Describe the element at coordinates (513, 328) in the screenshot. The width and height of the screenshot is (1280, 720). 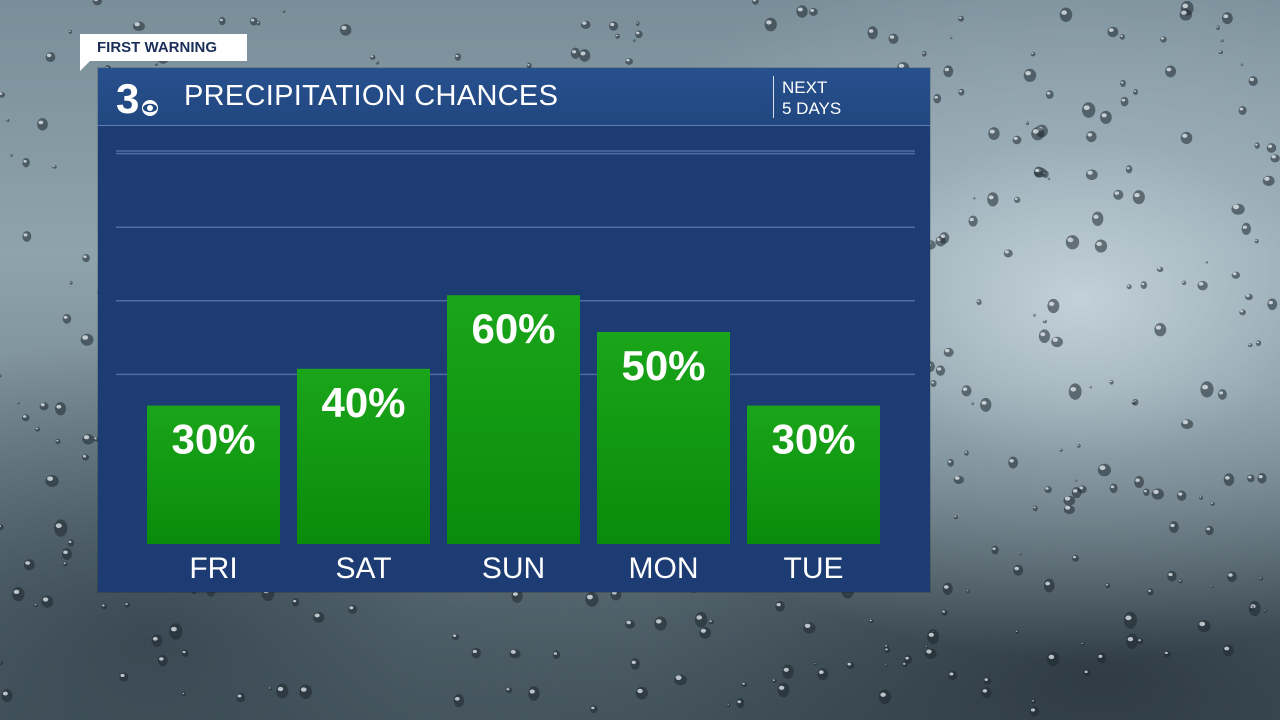
I see `value-label-sun: 60%` at that location.